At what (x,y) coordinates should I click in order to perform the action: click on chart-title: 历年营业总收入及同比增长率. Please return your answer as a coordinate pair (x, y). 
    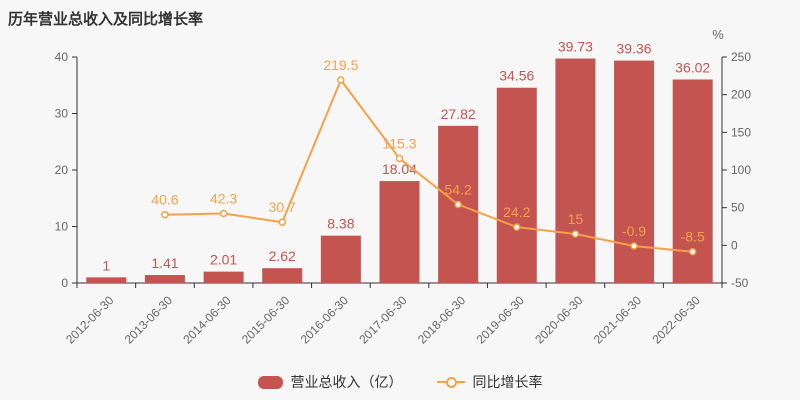
    Looking at the image, I should click on (106, 19).